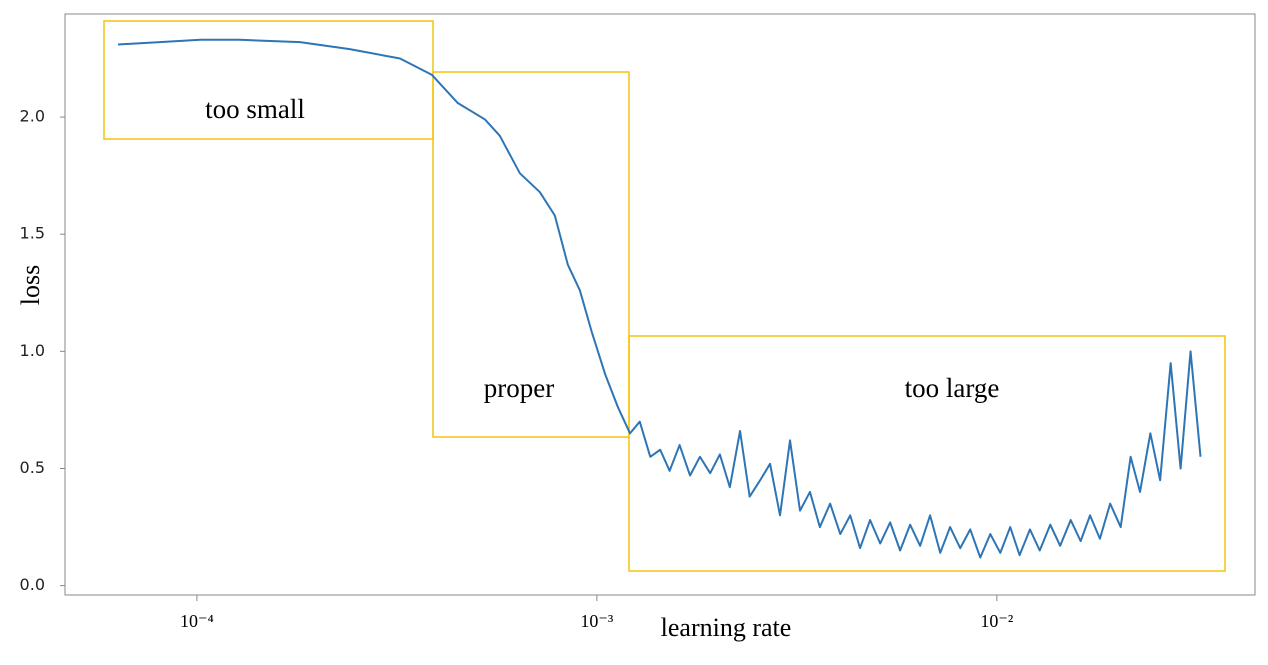 Image resolution: width=1268 pixels, height=665 pixels. What do you see at coordinates (996, 621) in the screenshot?
I see `x-tick-label: 10⁻²` at bounding box center [996, 621].